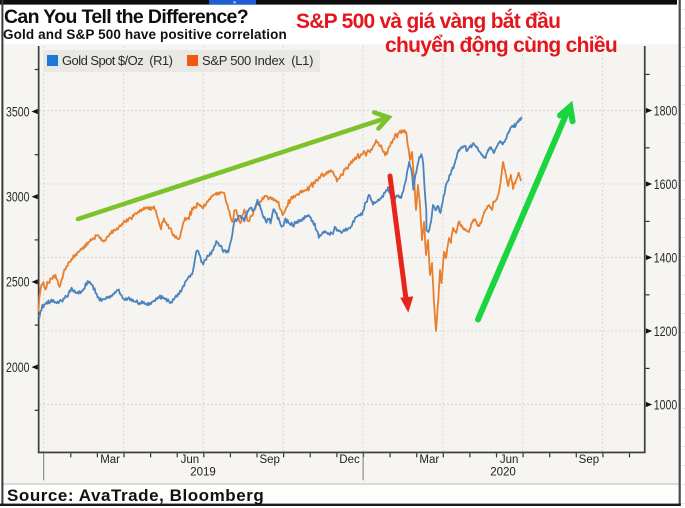  I want to click on svg-text: Dec, so click(349, 460).